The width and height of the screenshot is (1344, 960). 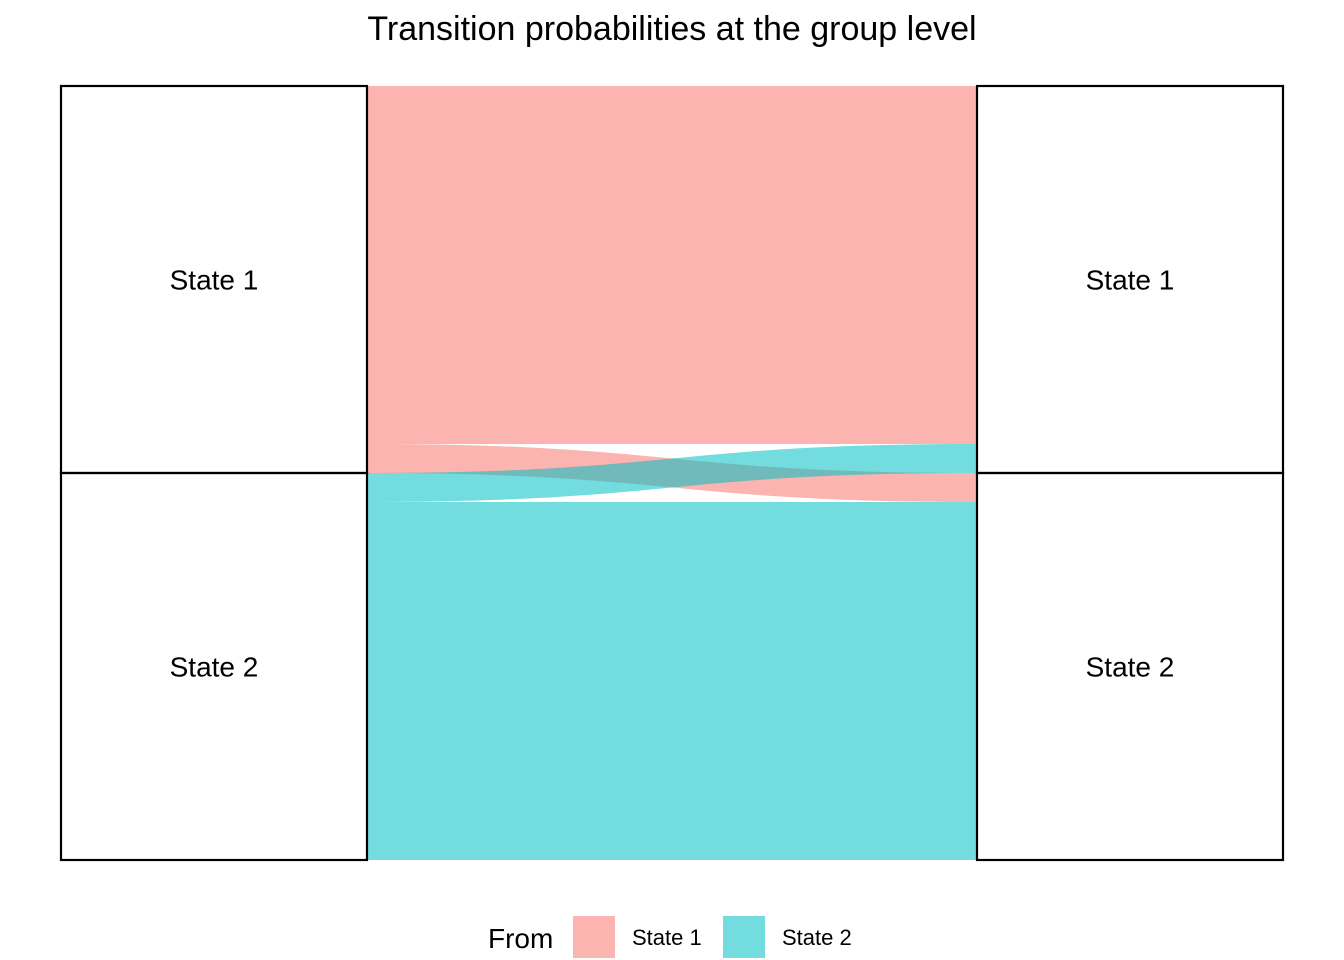 I want to click on left-node-label: State 1, so click(x=214, y=280).